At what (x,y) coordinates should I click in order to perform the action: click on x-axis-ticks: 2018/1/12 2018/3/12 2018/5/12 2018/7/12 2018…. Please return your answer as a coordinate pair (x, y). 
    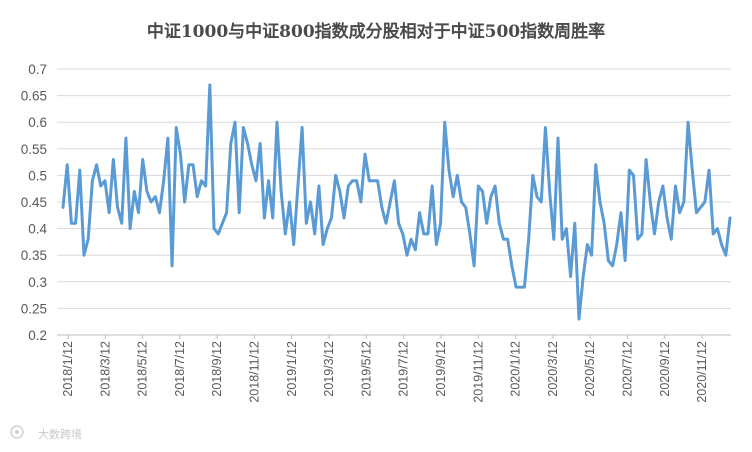
    Looking at the image, I should click on (385, 369).